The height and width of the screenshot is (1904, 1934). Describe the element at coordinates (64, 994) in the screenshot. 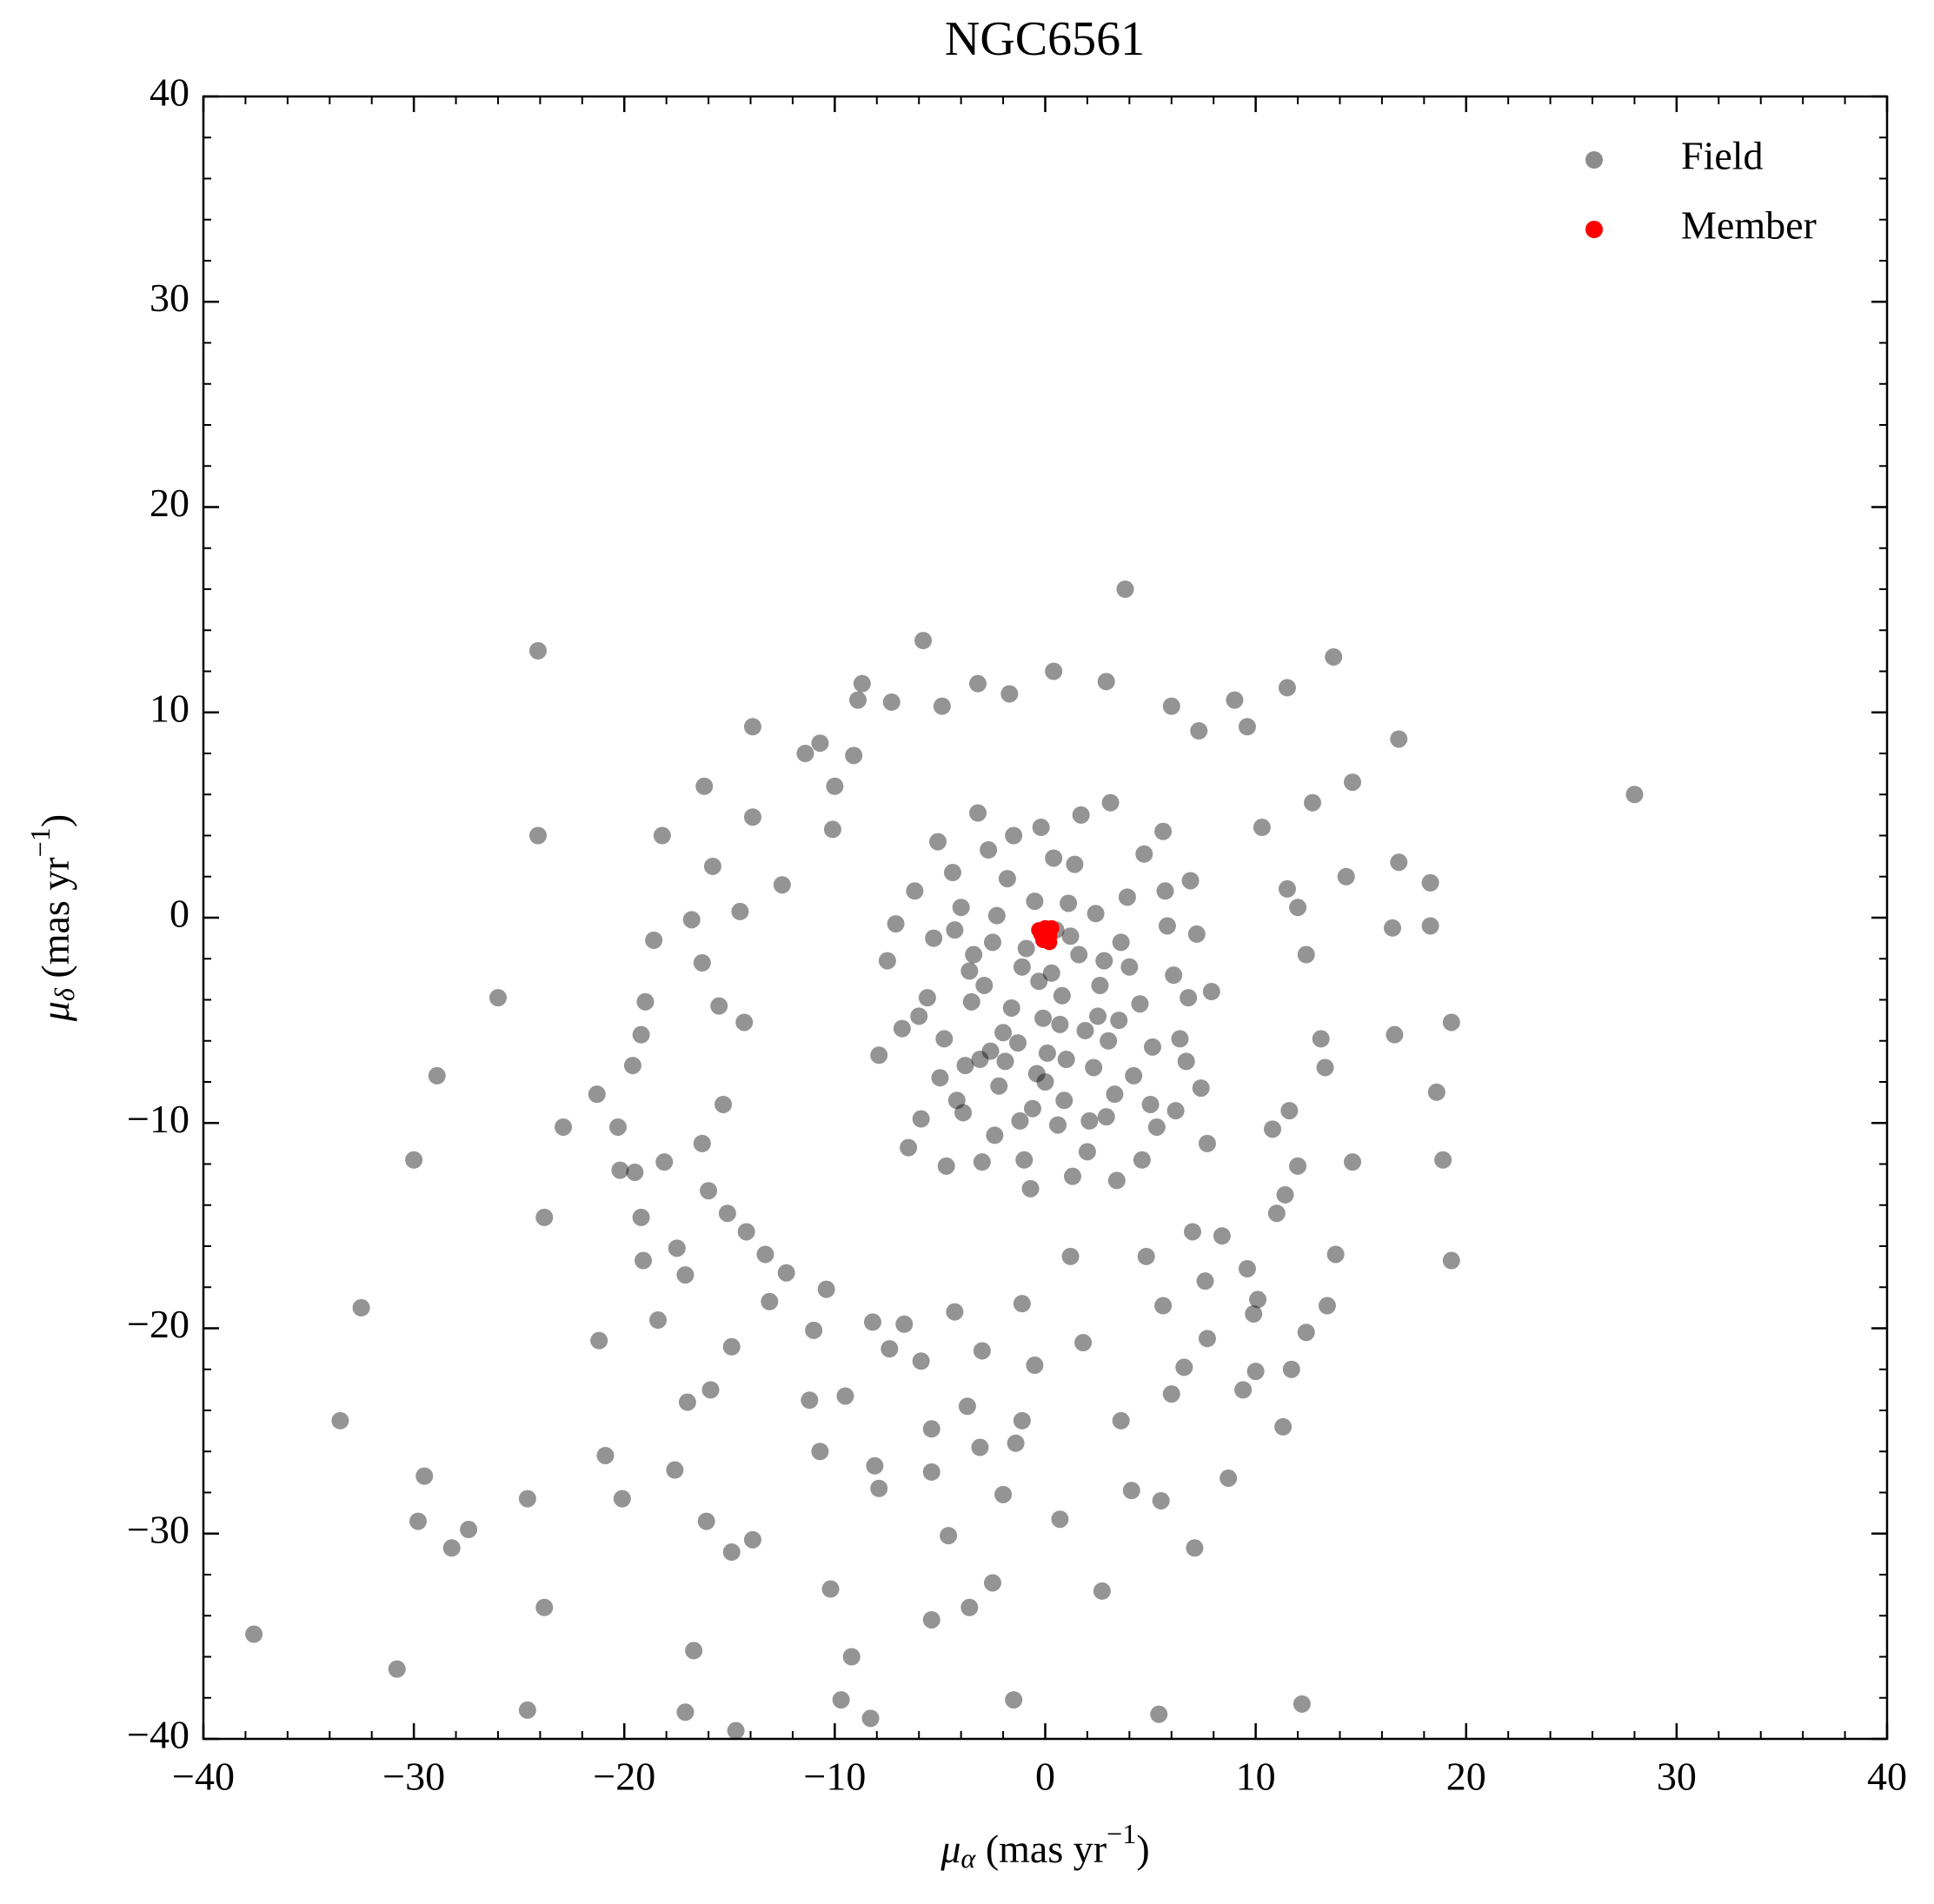

I see `y-axis-label-part: δ` at that location.